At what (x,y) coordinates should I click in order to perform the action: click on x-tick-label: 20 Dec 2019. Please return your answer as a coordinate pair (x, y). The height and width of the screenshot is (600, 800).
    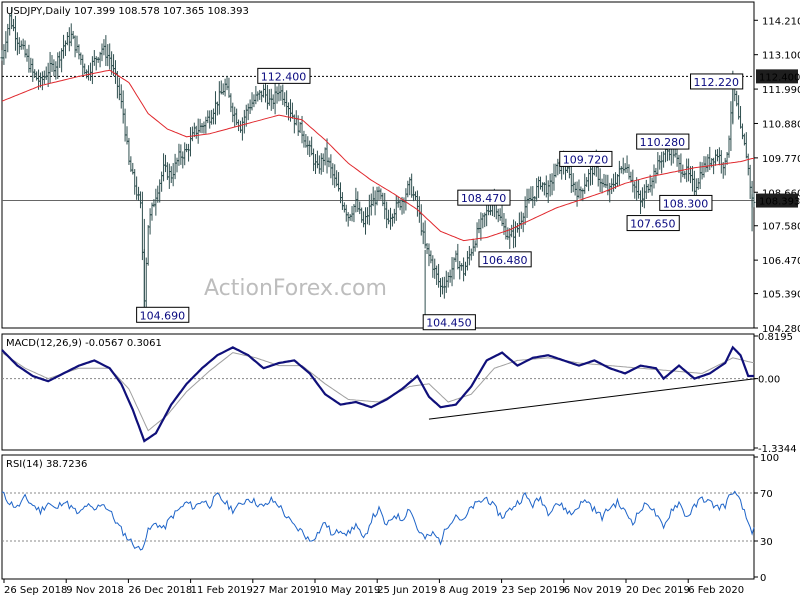
    Looking at the image, I should click on (658, 590).